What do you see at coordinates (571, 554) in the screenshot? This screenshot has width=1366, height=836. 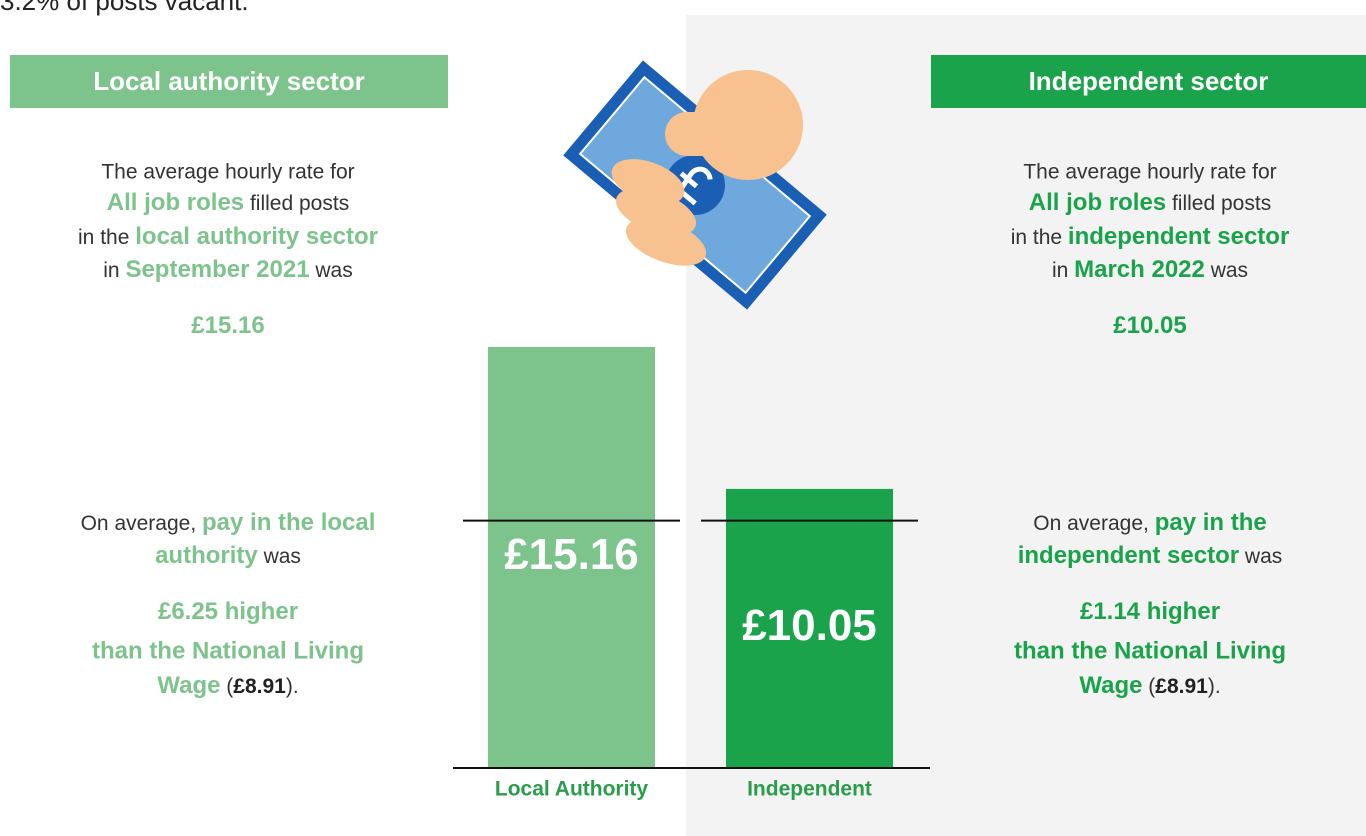 I see `value-label: £15.16` at bounding box center [571, 554].